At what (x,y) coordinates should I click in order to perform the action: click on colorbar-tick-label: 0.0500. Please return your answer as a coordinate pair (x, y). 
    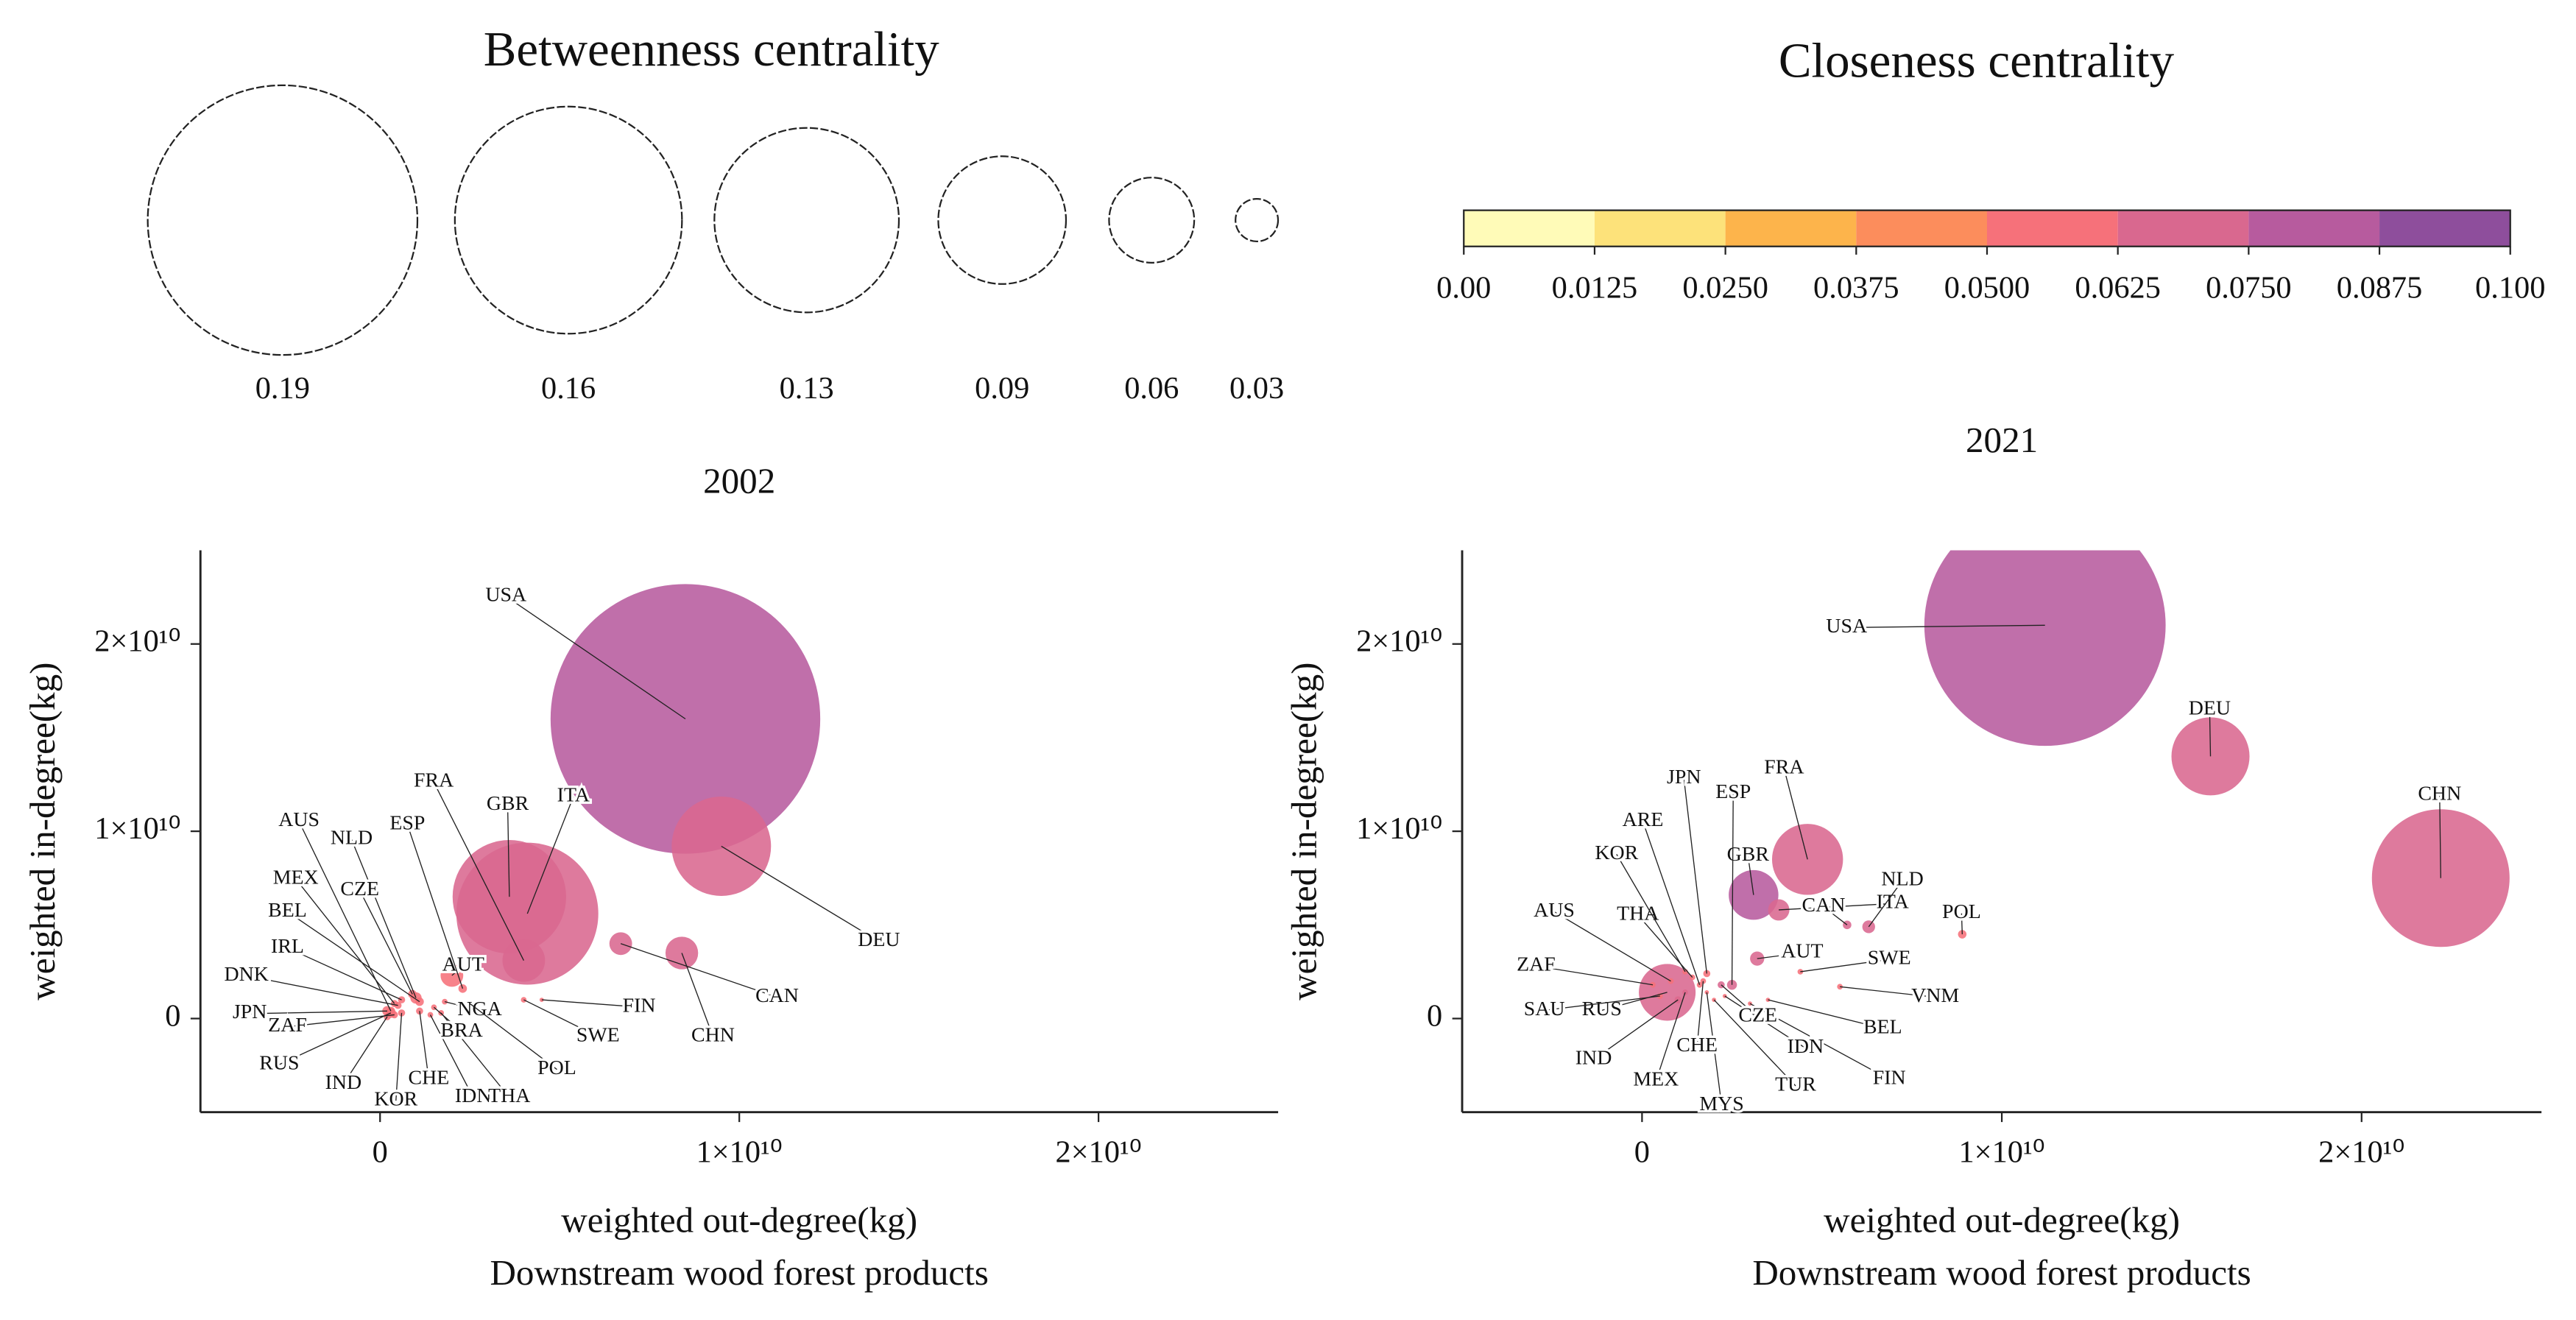
    Looking at the image, I should click on (1987, 288).